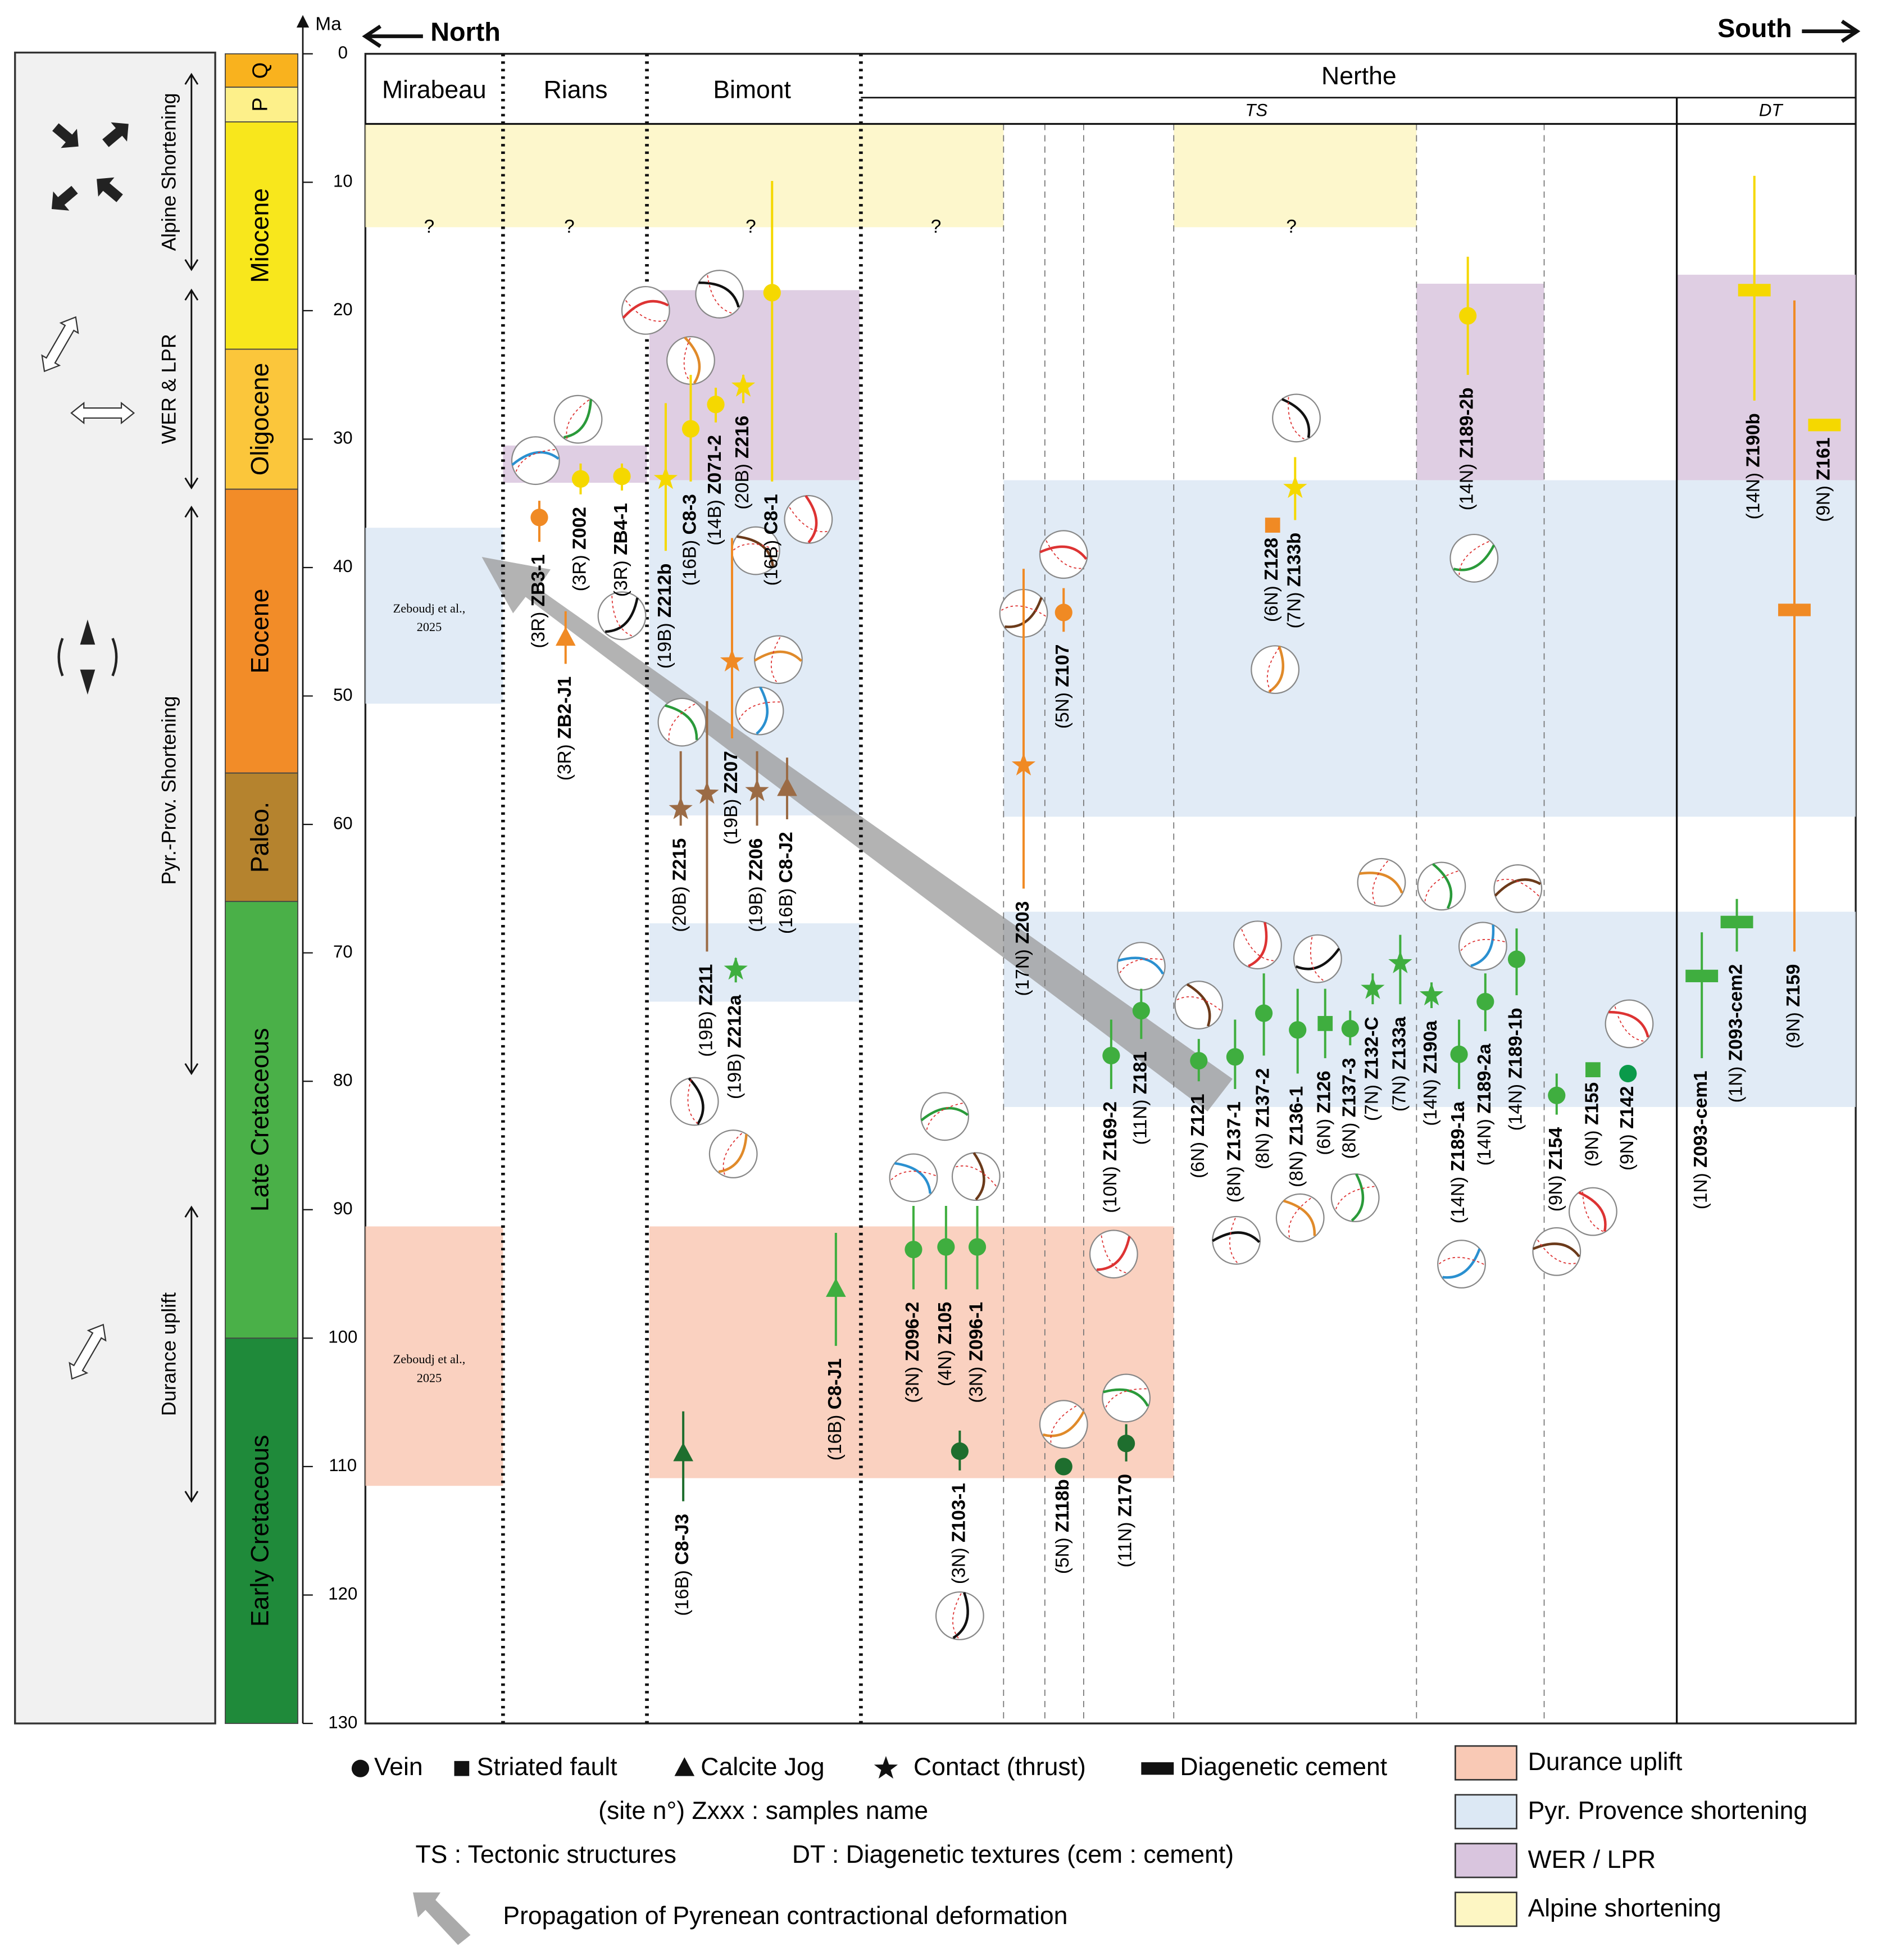 This screenshot has height=1960, width=1877. Describe the element at coordinates (343, 951) in the screenshot. I see `y-tick-label: 70` at that location.